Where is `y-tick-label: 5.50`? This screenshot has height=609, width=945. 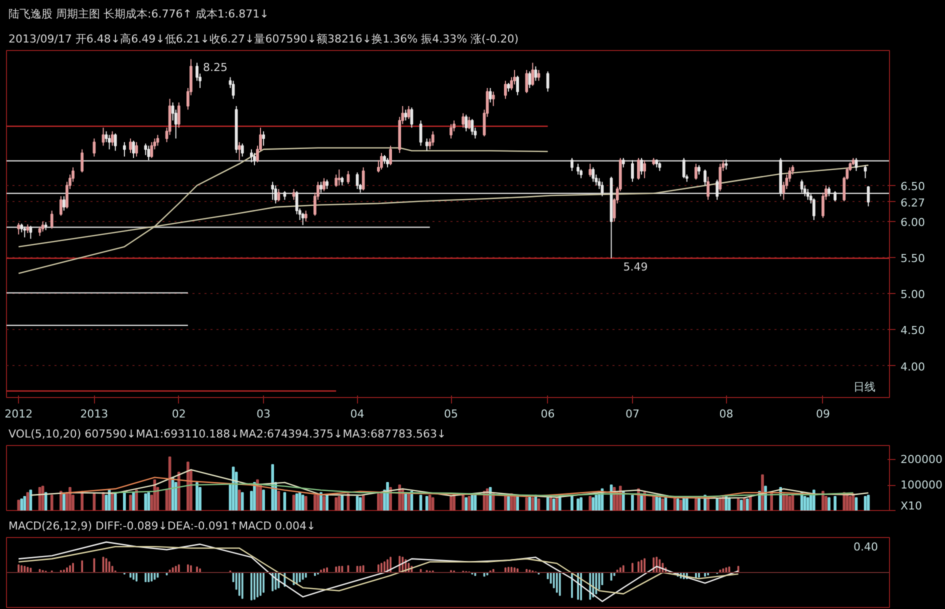
y-tick-label: 5.50 is located at coordinates (912, 259).